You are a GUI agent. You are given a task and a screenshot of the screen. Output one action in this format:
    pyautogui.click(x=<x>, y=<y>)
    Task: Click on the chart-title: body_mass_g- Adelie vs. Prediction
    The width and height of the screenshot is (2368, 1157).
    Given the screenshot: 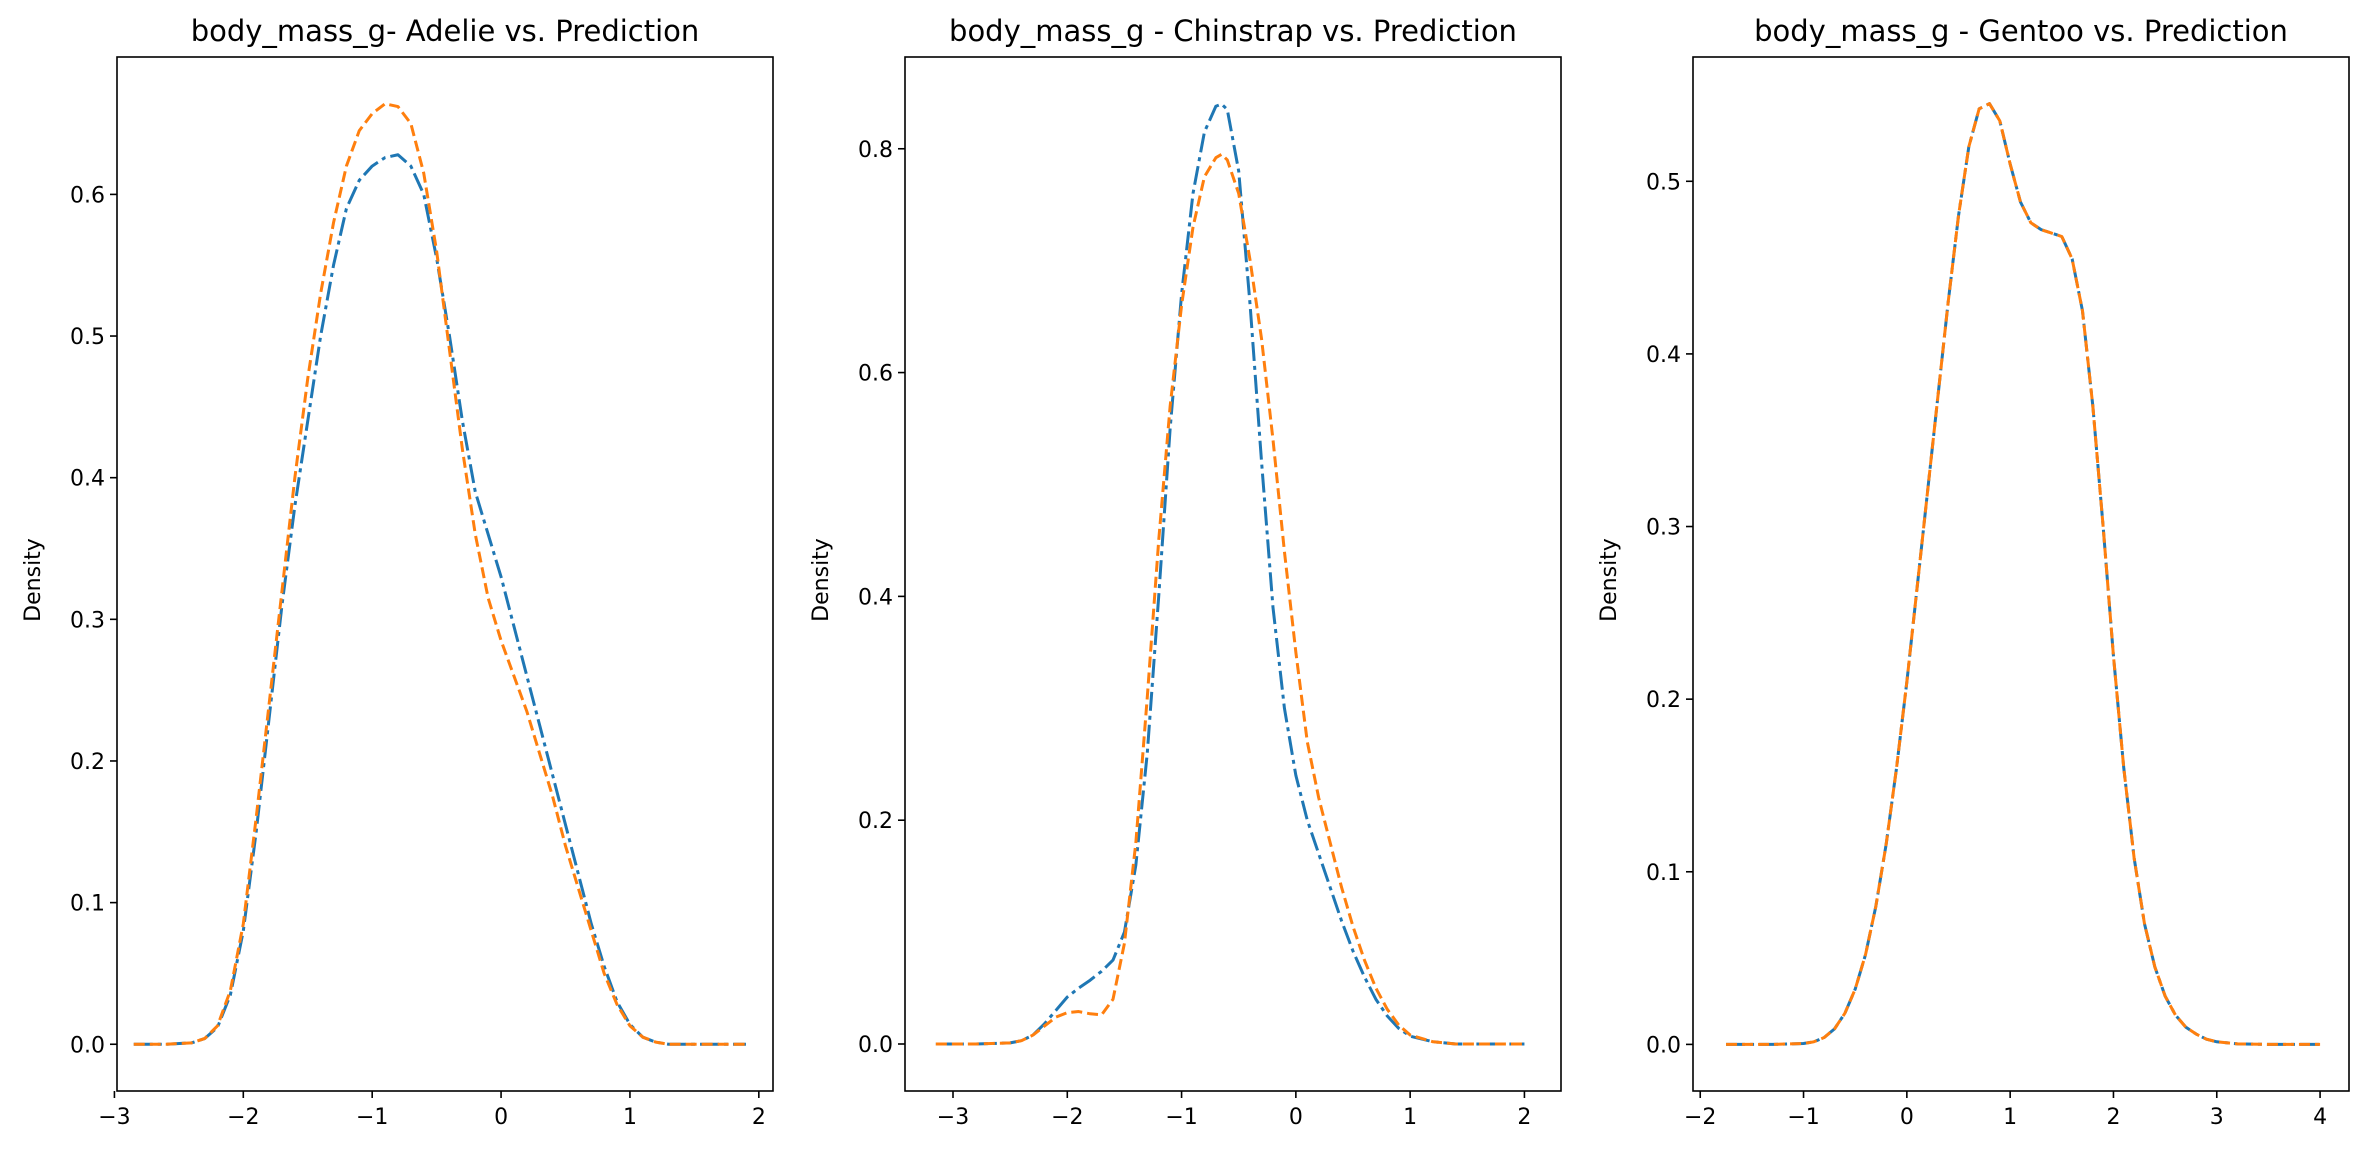 What is the action you would take?
    pyautogui.click(x=445, y=31)
    